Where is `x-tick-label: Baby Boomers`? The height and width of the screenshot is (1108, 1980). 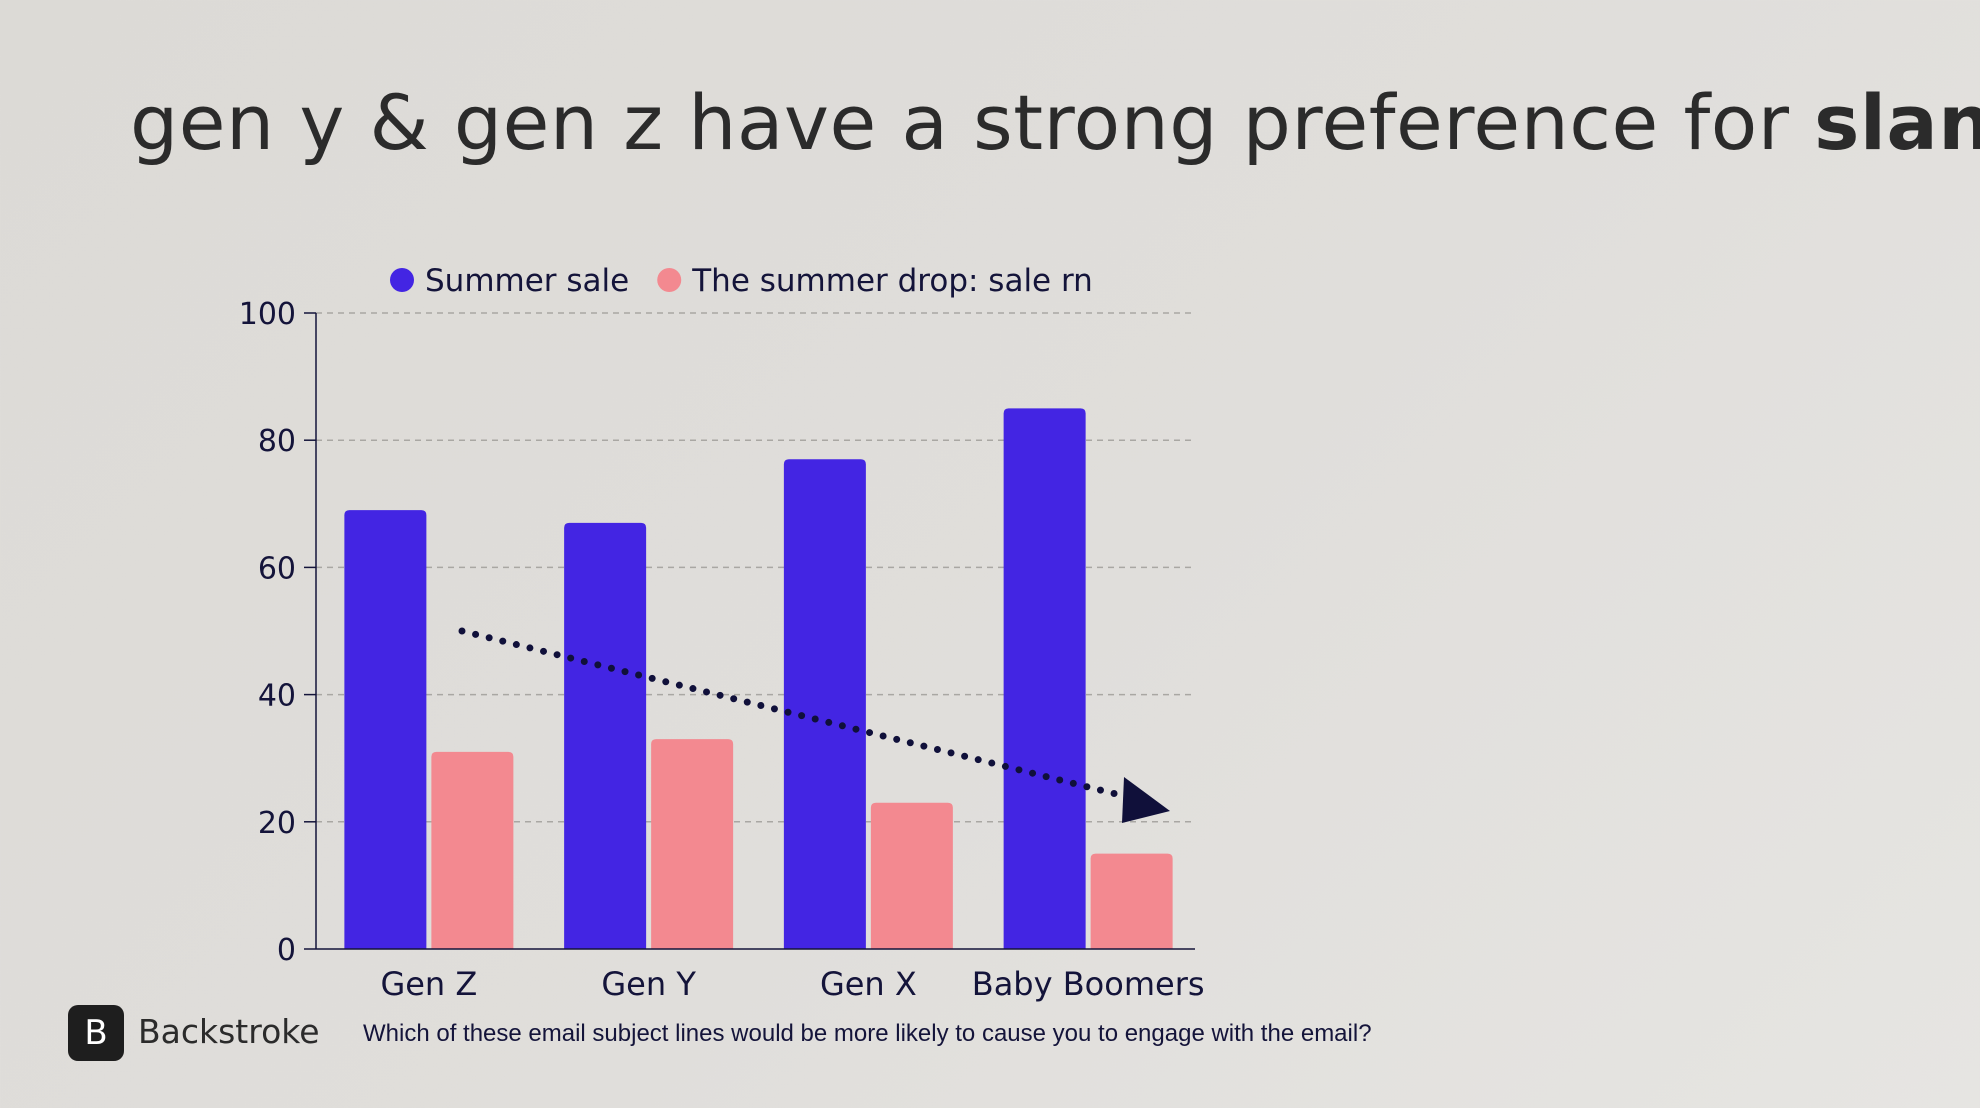 x-tick-label: Baby Boomers is located at coordinates (1088, 984).